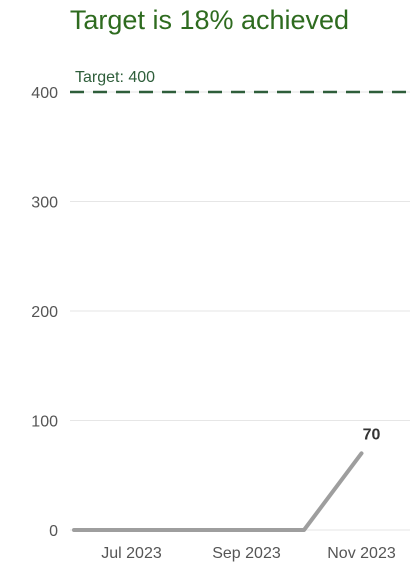 The width and height of the screenshot is (419, 568). What do you see at coordinates (44, 93) in the screenshot?
I see `y-tick-label: 400` at bounding box center [44, 93].